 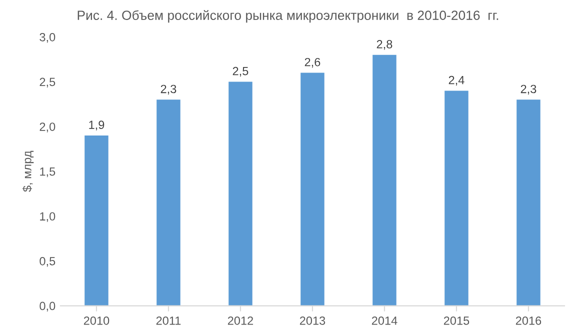 I want to click on x-tick-label: 2011, so click(x=168, y=320).